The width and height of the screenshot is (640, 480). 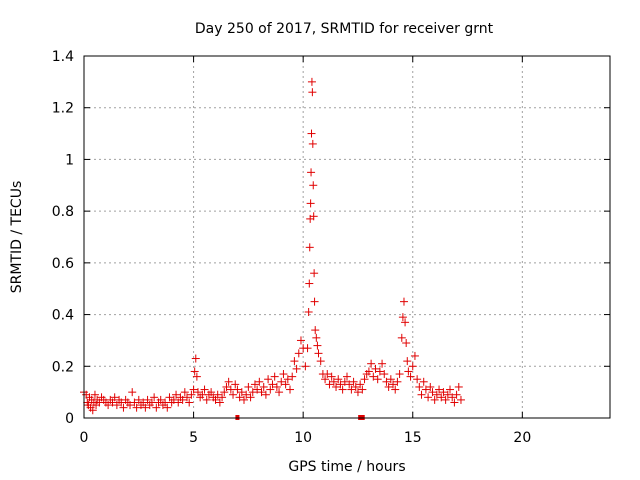 I want to click on x-axis-title: GPS time / hours, so click(x=346, y=467).